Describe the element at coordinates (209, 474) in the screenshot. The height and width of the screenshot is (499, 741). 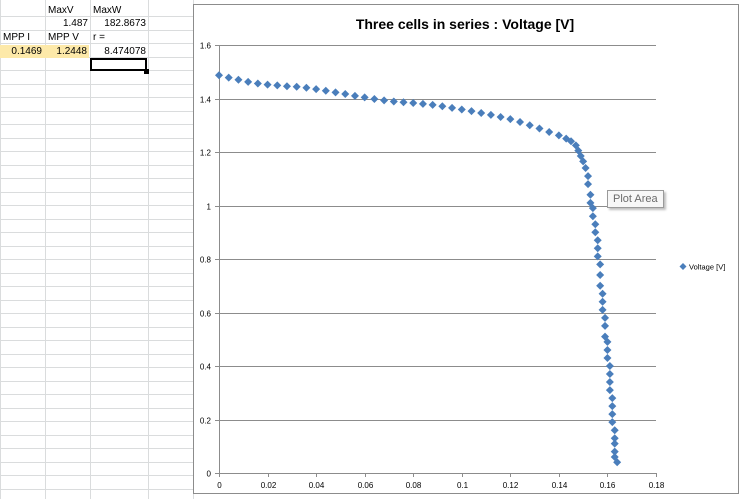
I see `y-tick-label: 0` at that location.